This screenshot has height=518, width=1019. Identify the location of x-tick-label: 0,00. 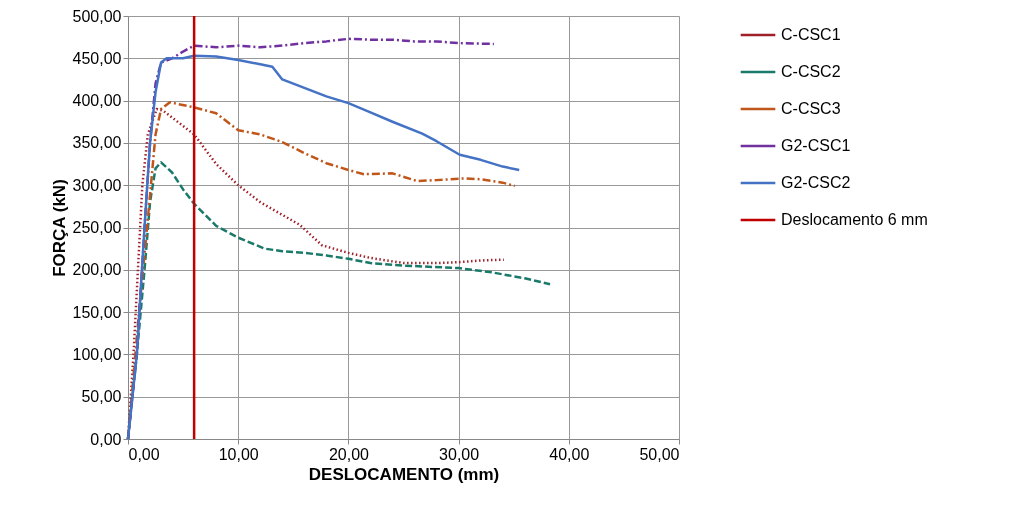
(144, 454).